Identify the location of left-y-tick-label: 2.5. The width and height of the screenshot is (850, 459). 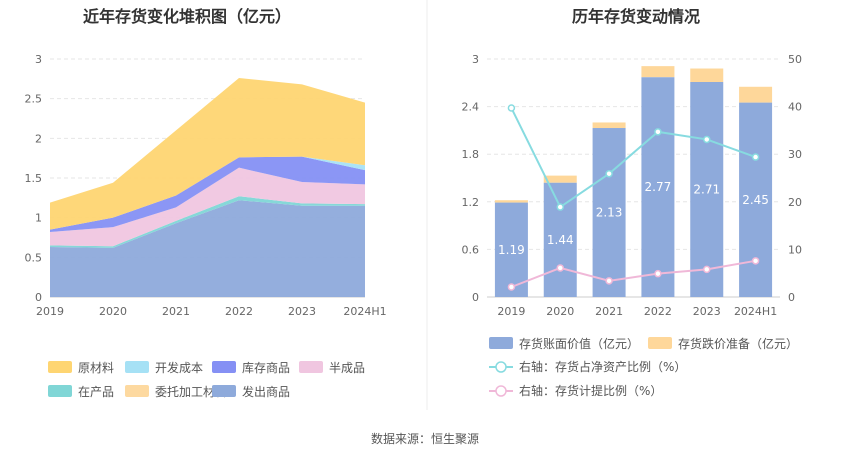
(34, 99).